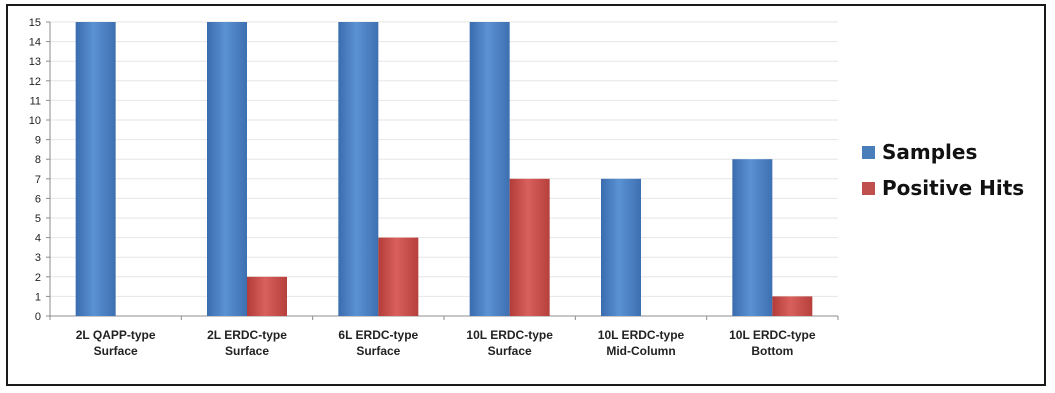 This screenshot has width=1055, height=393. I want to click on y-tick-label: 4, so click(38, 239).